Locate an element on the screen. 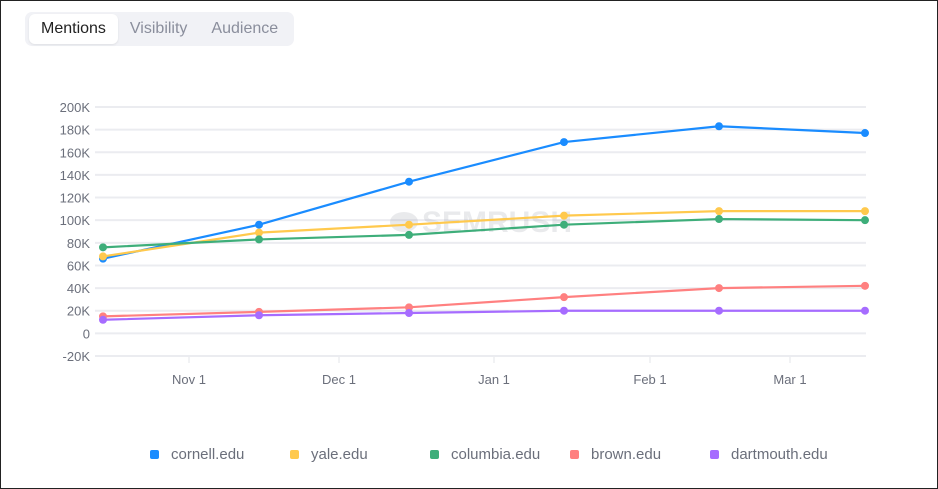  legend-label: dartmouth.edu is located at coordinates (779, 454).